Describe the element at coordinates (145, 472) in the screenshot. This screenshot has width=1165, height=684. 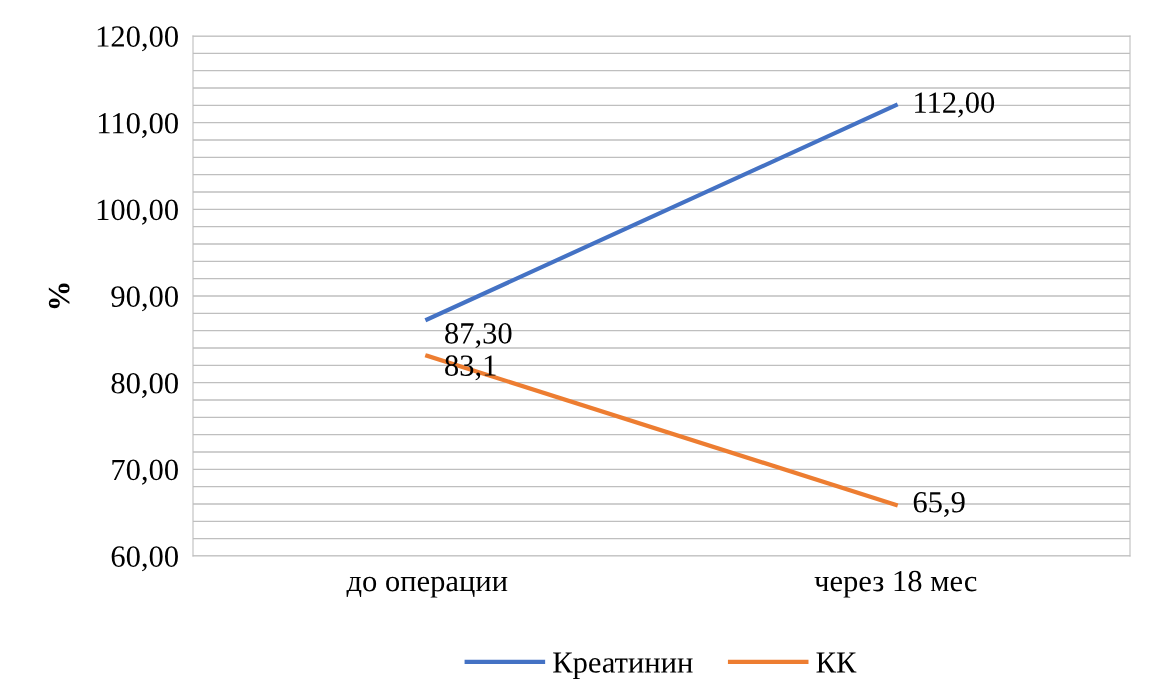
I see `y-tick-label: 70,00` at that location.